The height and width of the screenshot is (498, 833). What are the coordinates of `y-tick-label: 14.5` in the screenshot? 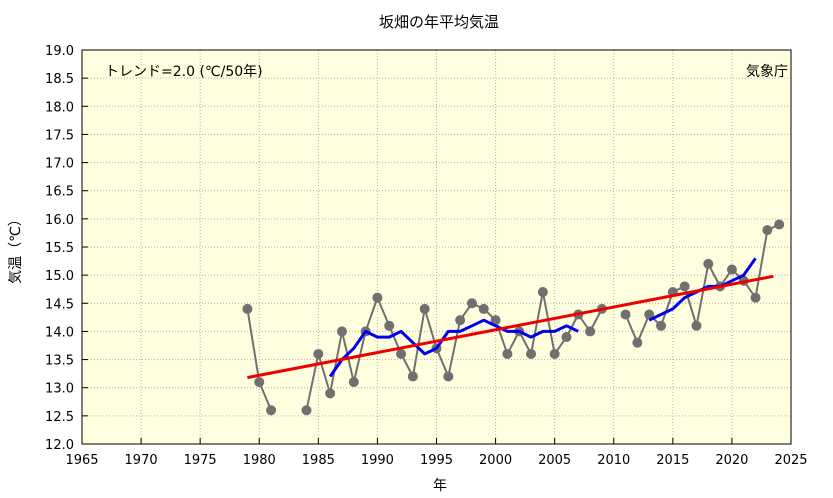 It's located at (59, 304).